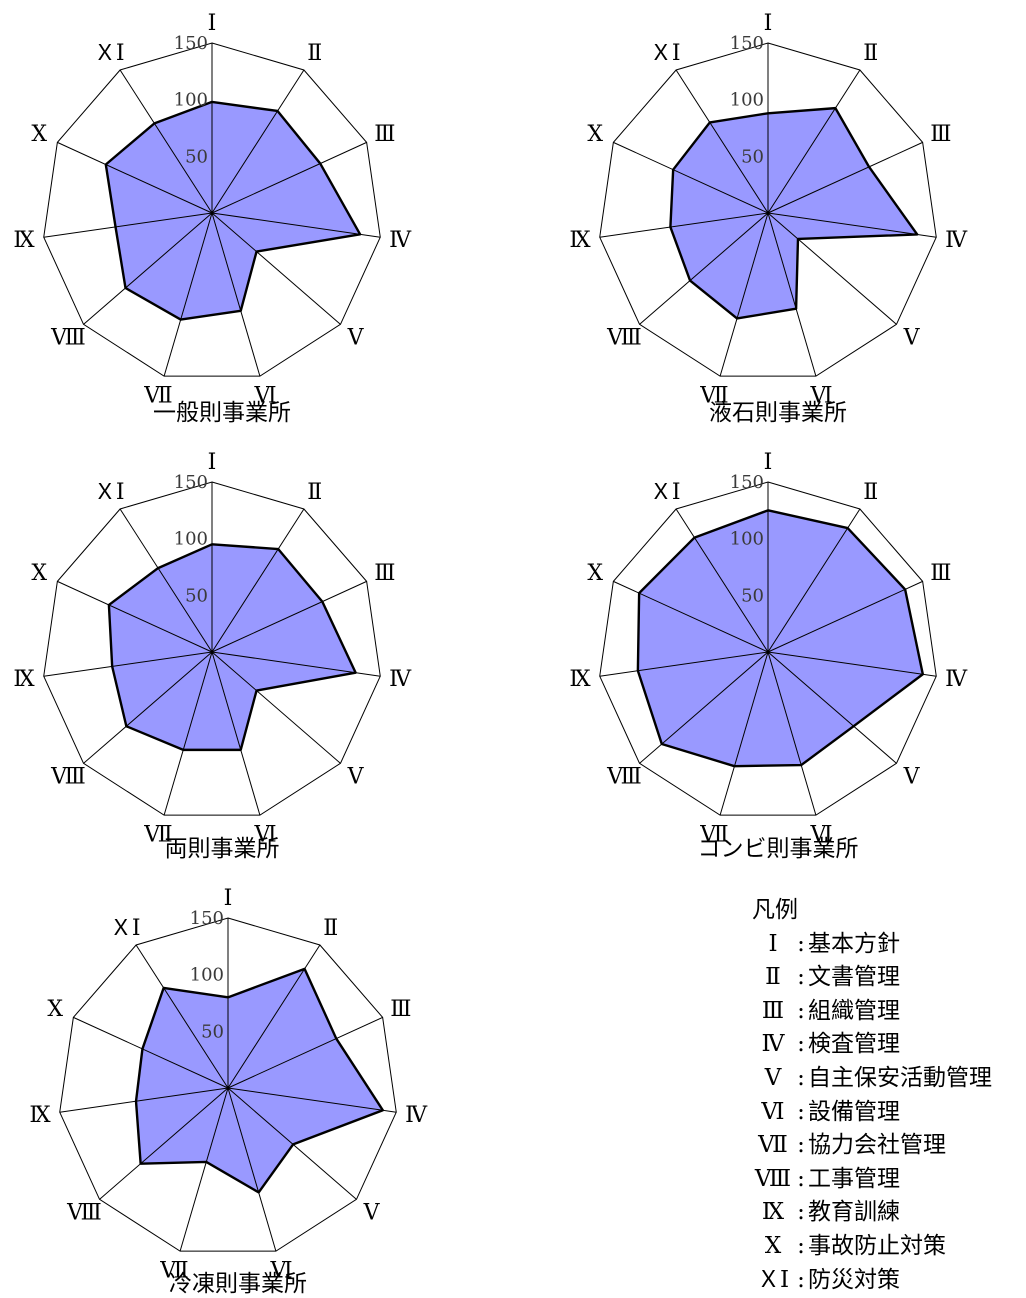 The image size is (1026, 1298). I want to click on legend-item: Ⅱ: 文書管理, so click(872, 978).